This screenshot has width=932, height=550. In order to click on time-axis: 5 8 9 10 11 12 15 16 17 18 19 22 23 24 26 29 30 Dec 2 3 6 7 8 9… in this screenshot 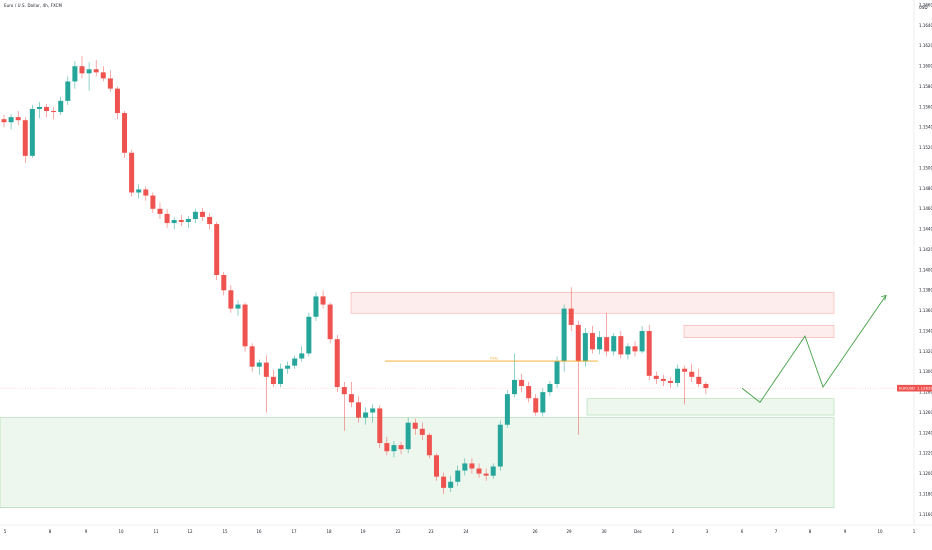, I will do `click(466, 529)`.